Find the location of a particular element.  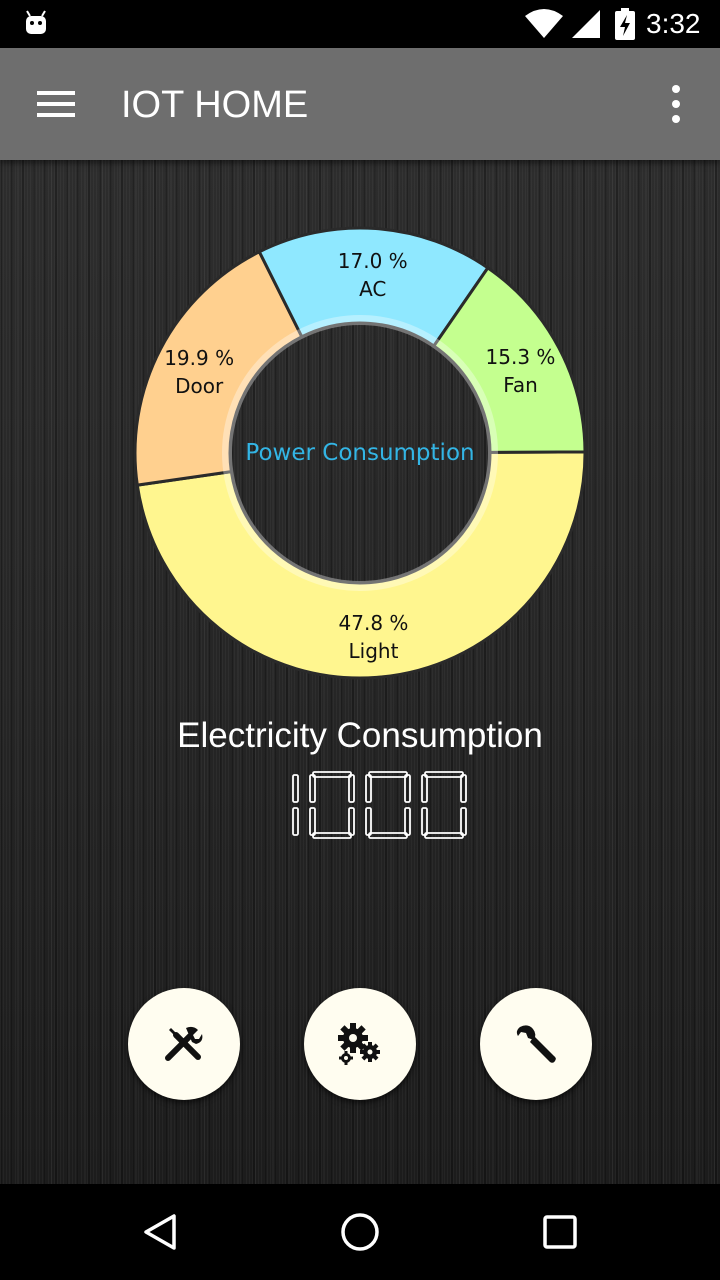

chart-category-label: AC is located at coordinates (372, 289).